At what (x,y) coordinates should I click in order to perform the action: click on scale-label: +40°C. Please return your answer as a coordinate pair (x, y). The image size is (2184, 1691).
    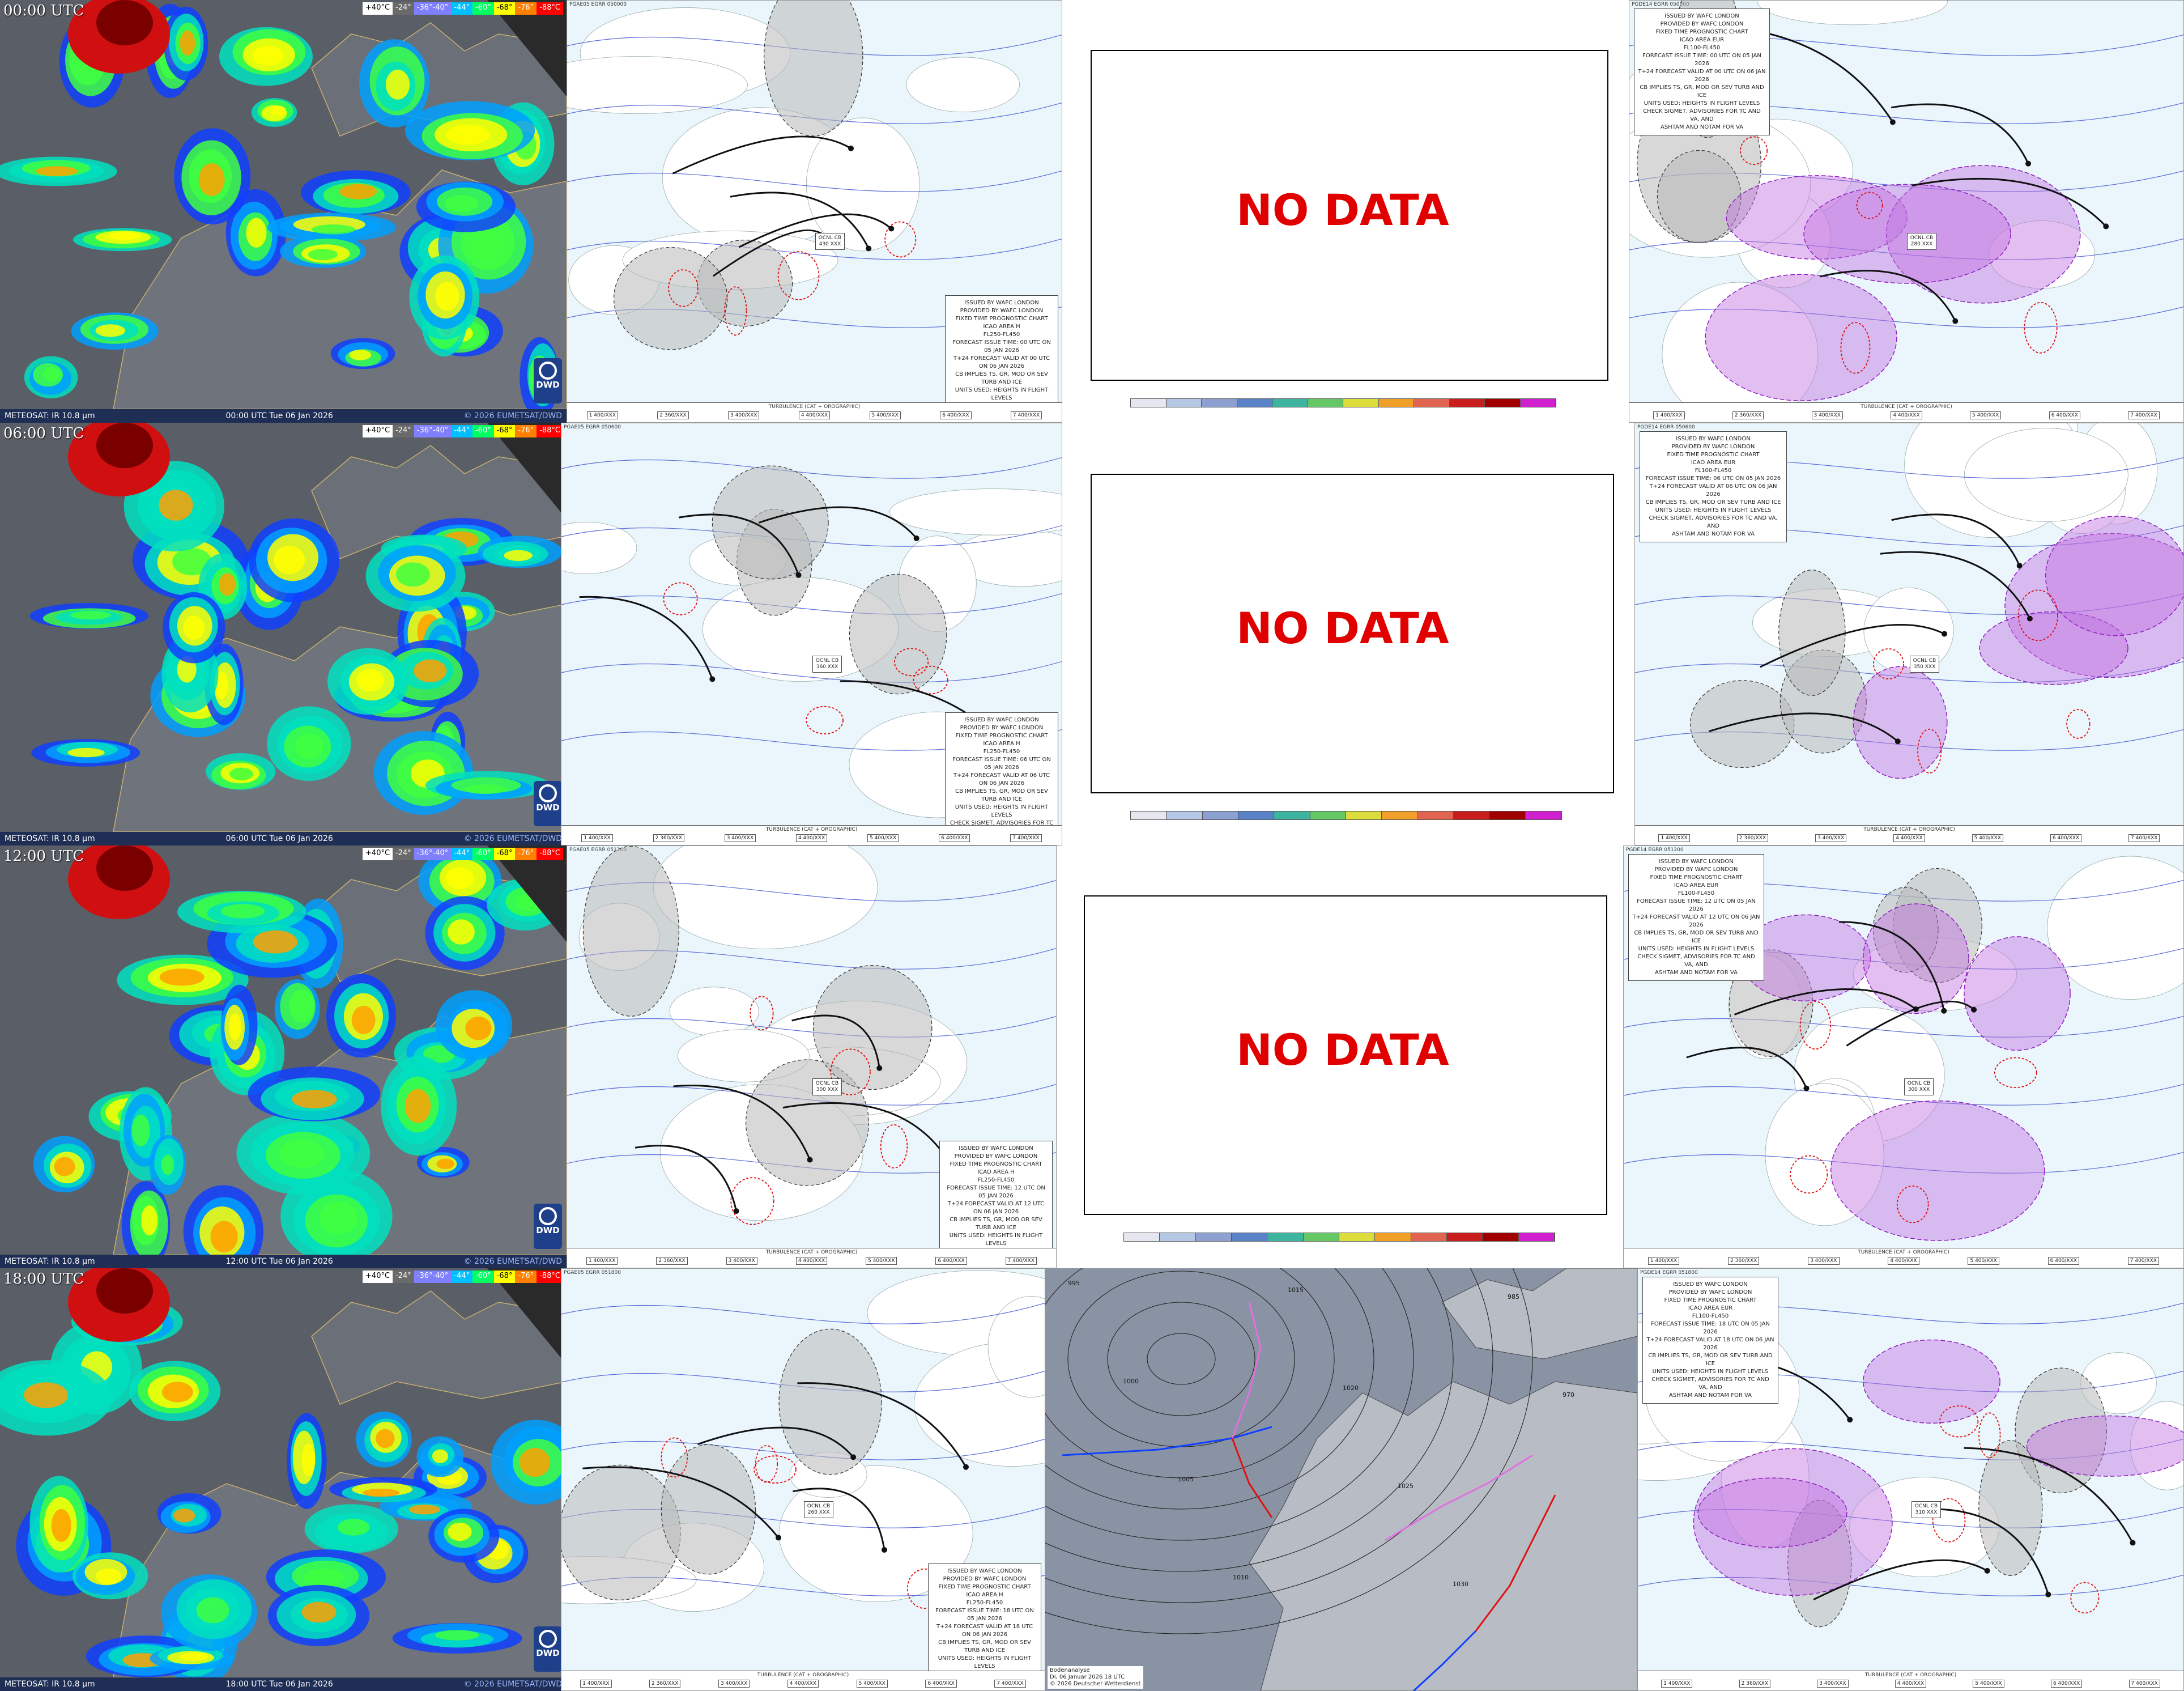
    Looking at the image, I should click on (378, 854).